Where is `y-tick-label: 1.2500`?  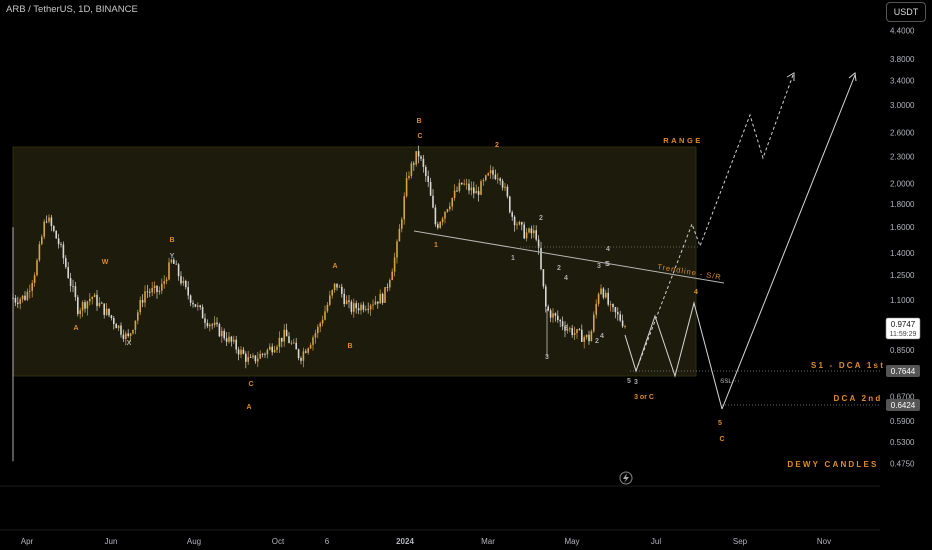
y-tick-label: 1.2500 is located at coordinates (902, 275).